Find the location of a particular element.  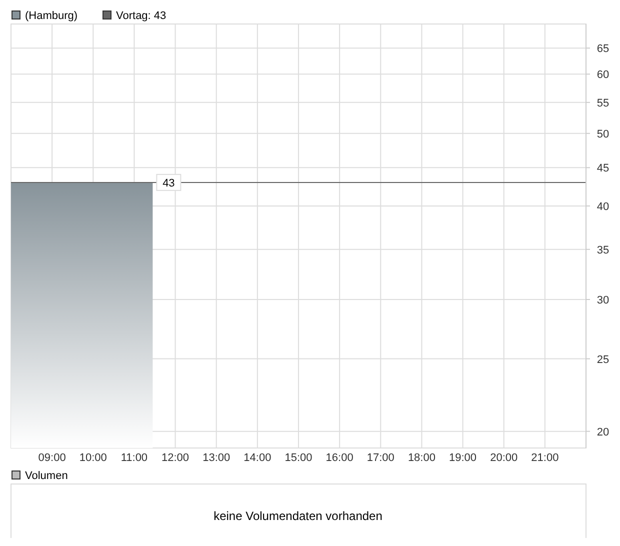

x-tick-label: 18:00 is located at coordinates (422, 458).